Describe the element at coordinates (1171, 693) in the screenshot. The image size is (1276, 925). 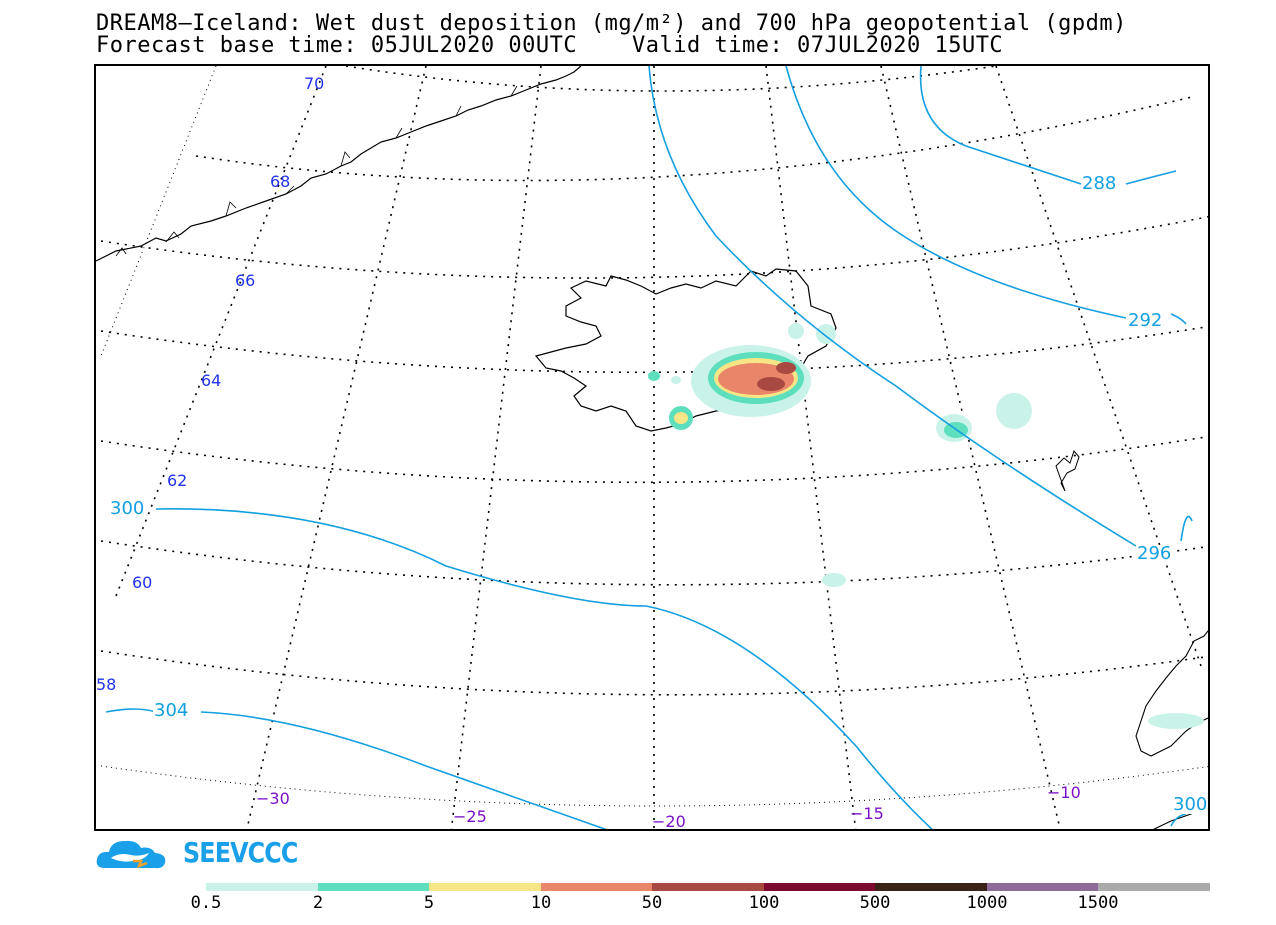
I see `norway-coastline` at that location.